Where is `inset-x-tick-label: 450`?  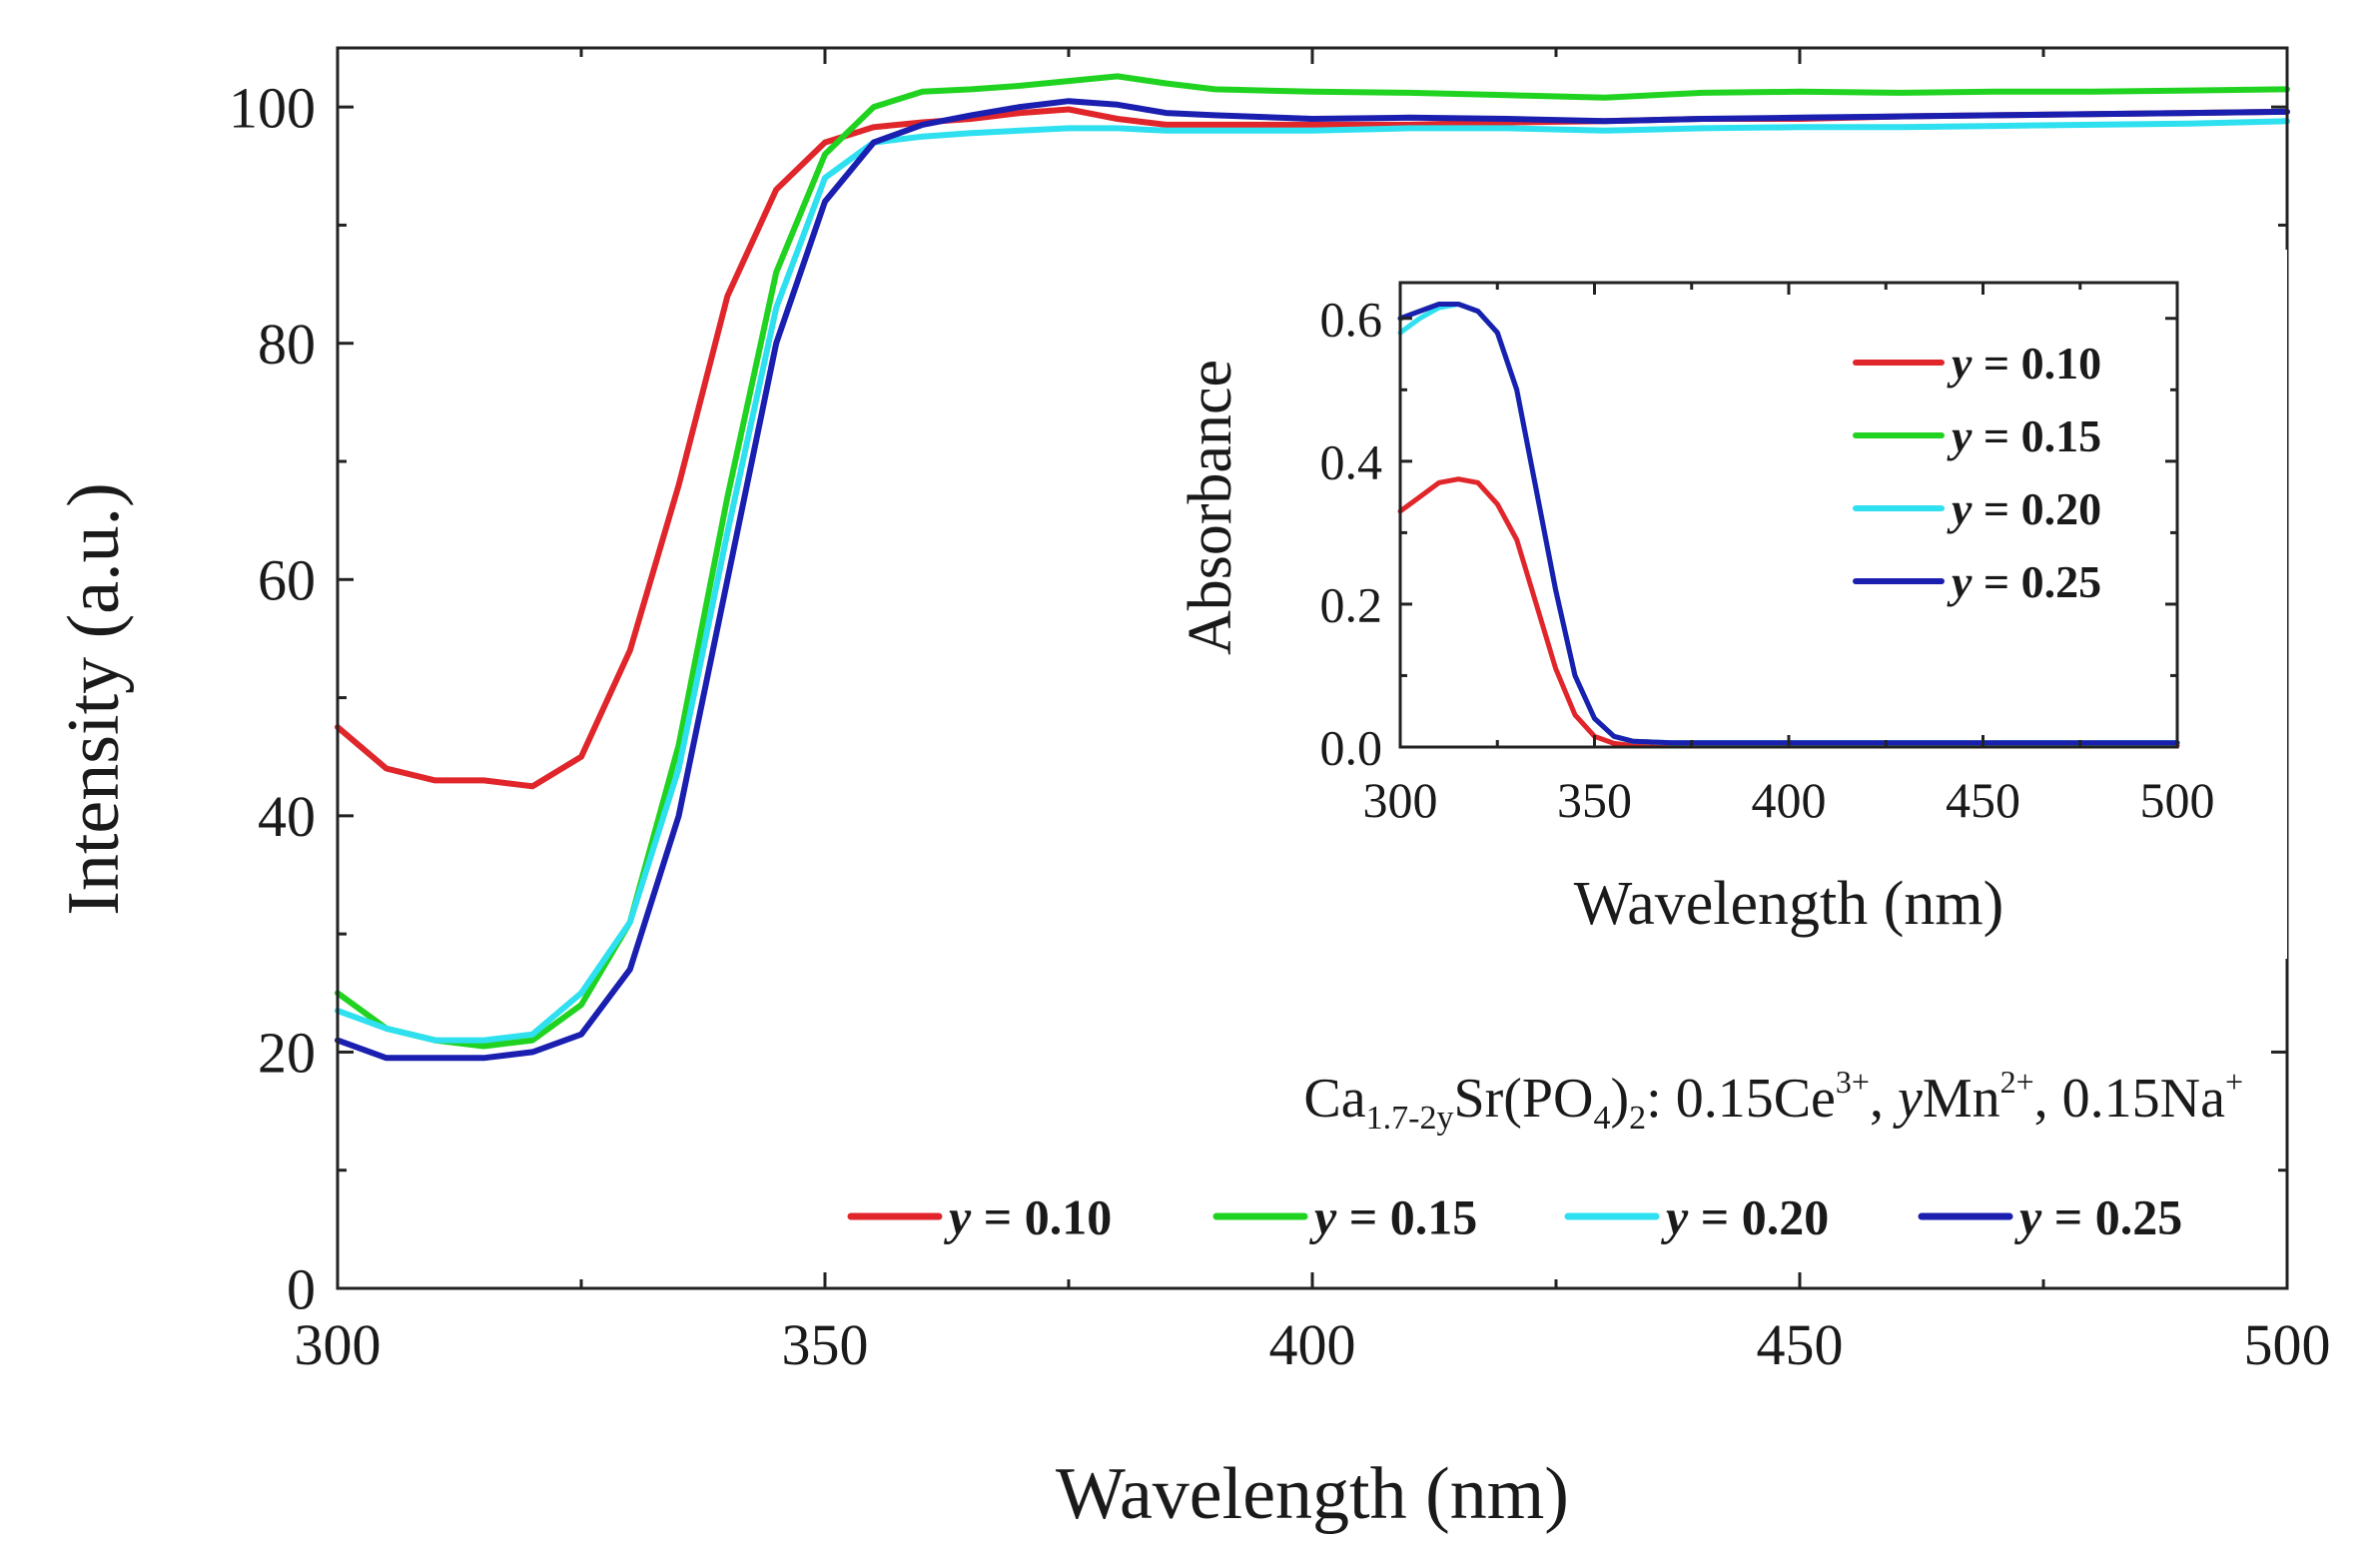
inset-x-tick-label: 450 is located at coordinates (1983, 800).